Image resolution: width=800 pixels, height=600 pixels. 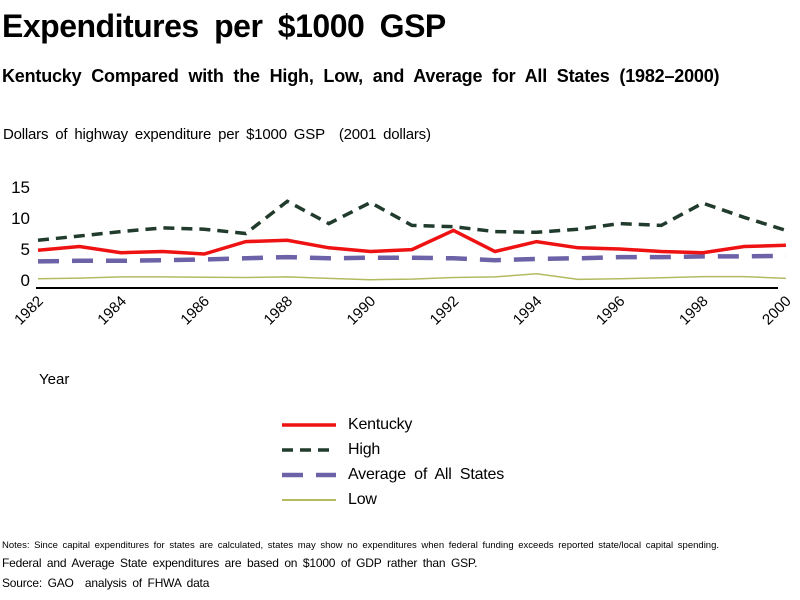 What do you see at coordinates (54, 379) in the screenshot?
I see `x-axis-title: Year` at bounding box center [54, 379].